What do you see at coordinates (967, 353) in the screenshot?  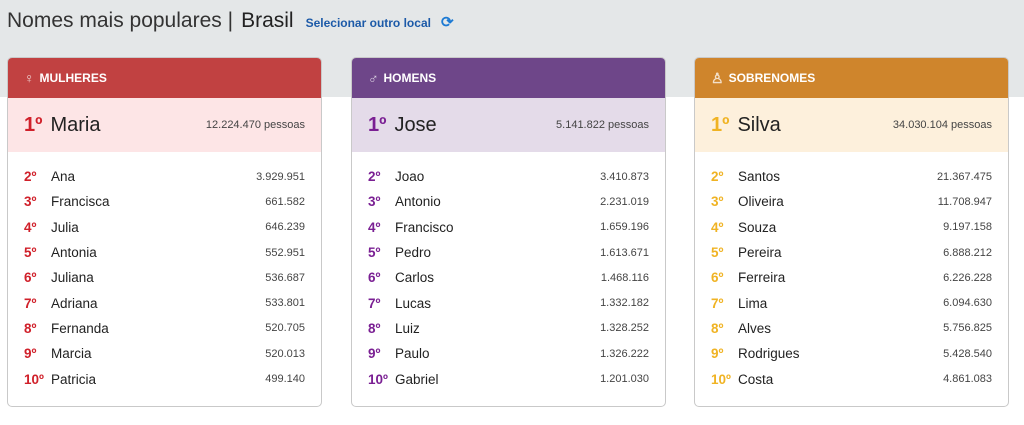 I see `count: 5.428.540` at bounding box center [967, 353].